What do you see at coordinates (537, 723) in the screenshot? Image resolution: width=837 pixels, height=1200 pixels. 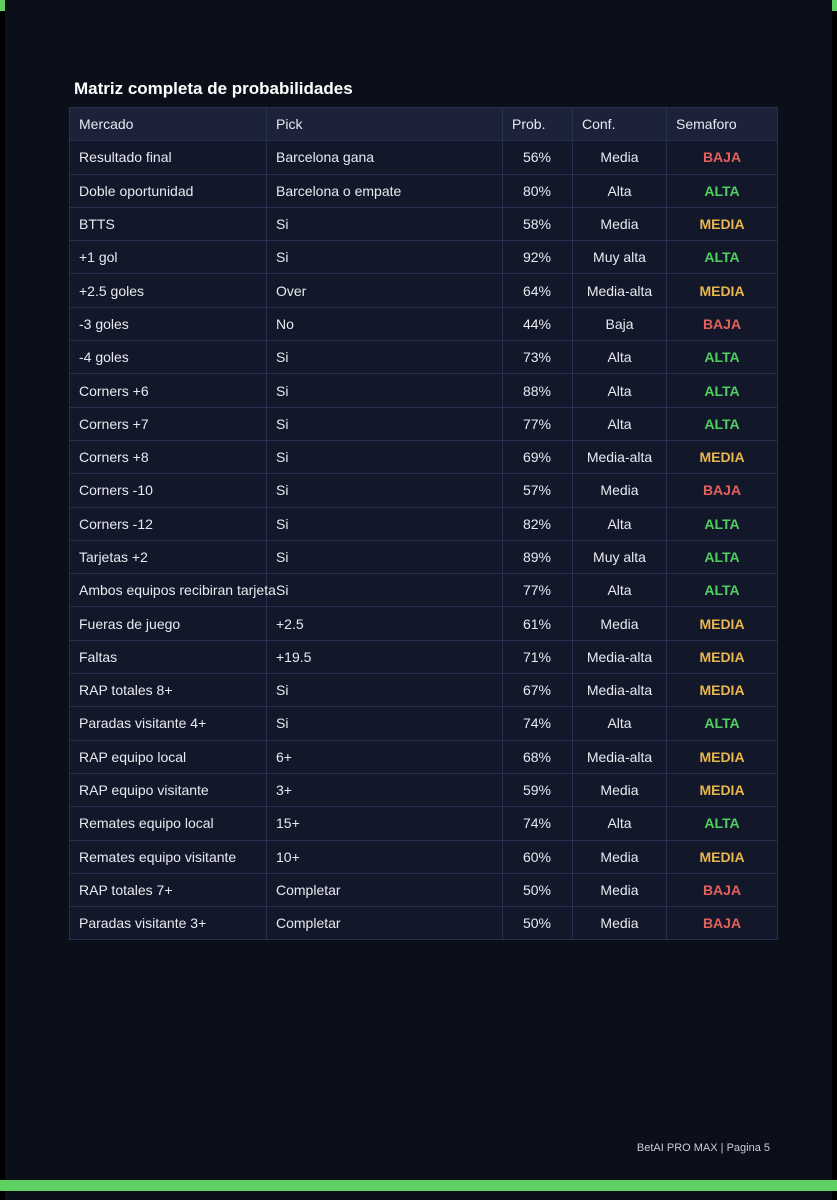 I see `table-cell: 74%` at bounding box center [537, 723].